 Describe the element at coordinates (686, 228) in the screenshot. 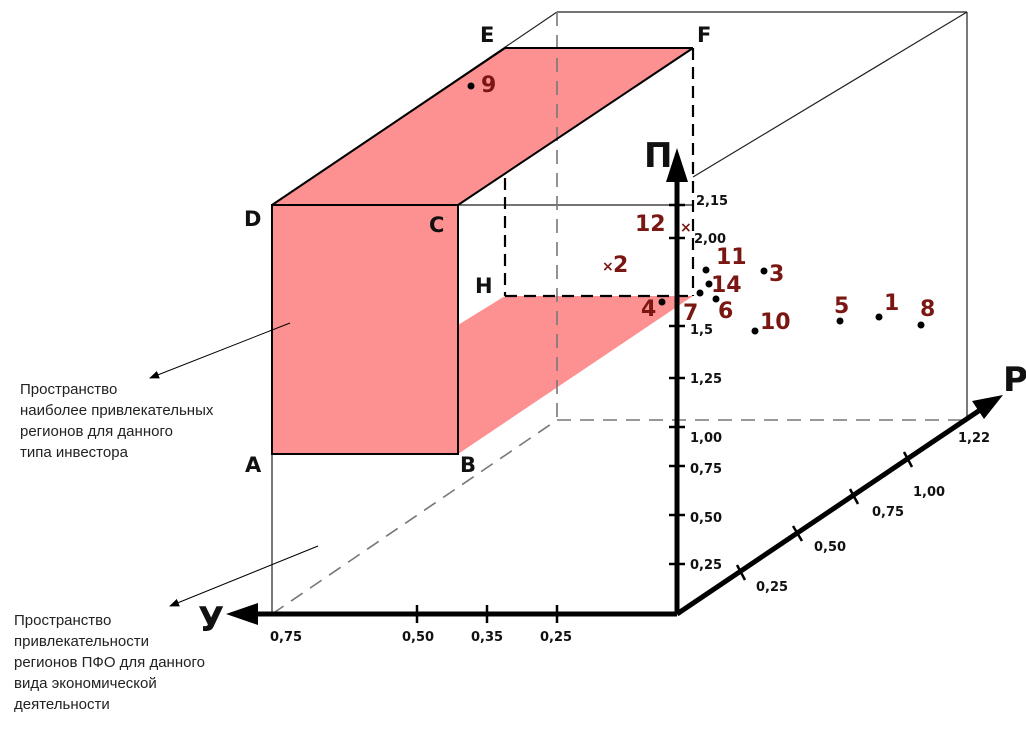

I see `region-marker-12: ×` at that location.